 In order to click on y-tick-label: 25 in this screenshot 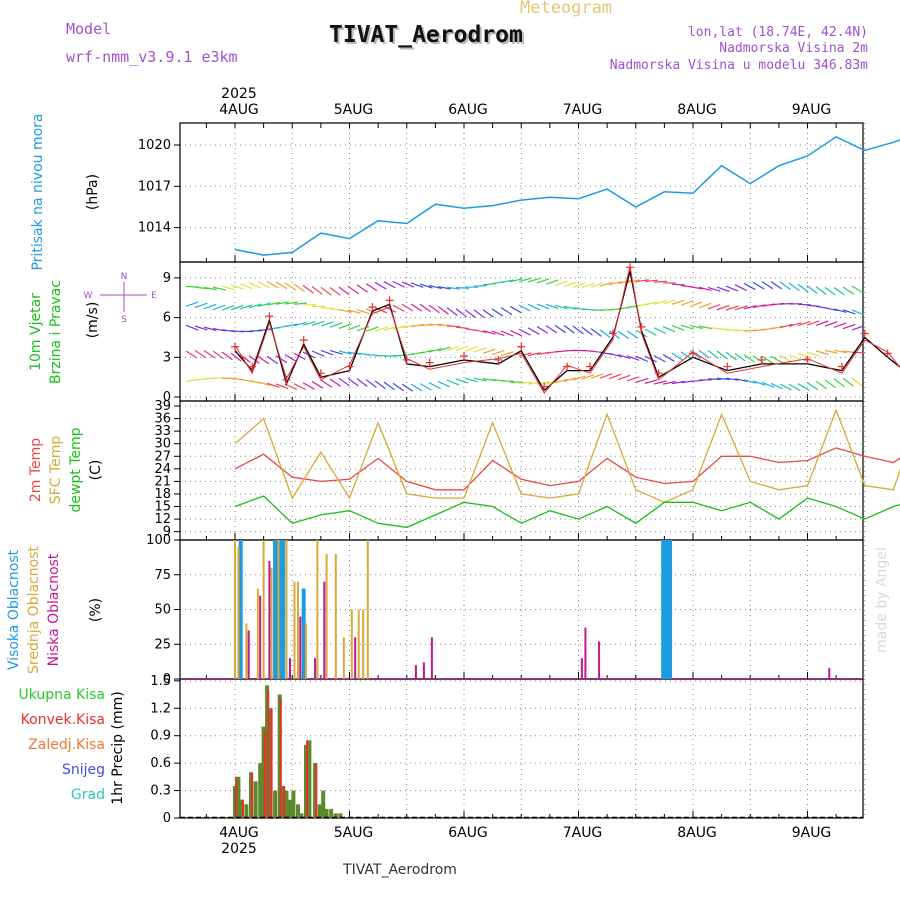, I will do `click(162, 644)`.